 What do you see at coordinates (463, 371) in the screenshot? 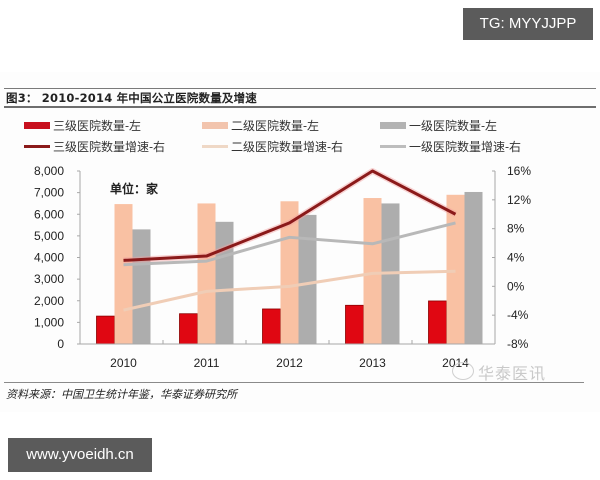
I see `wechat-icon` at bounding box center [463, 371].